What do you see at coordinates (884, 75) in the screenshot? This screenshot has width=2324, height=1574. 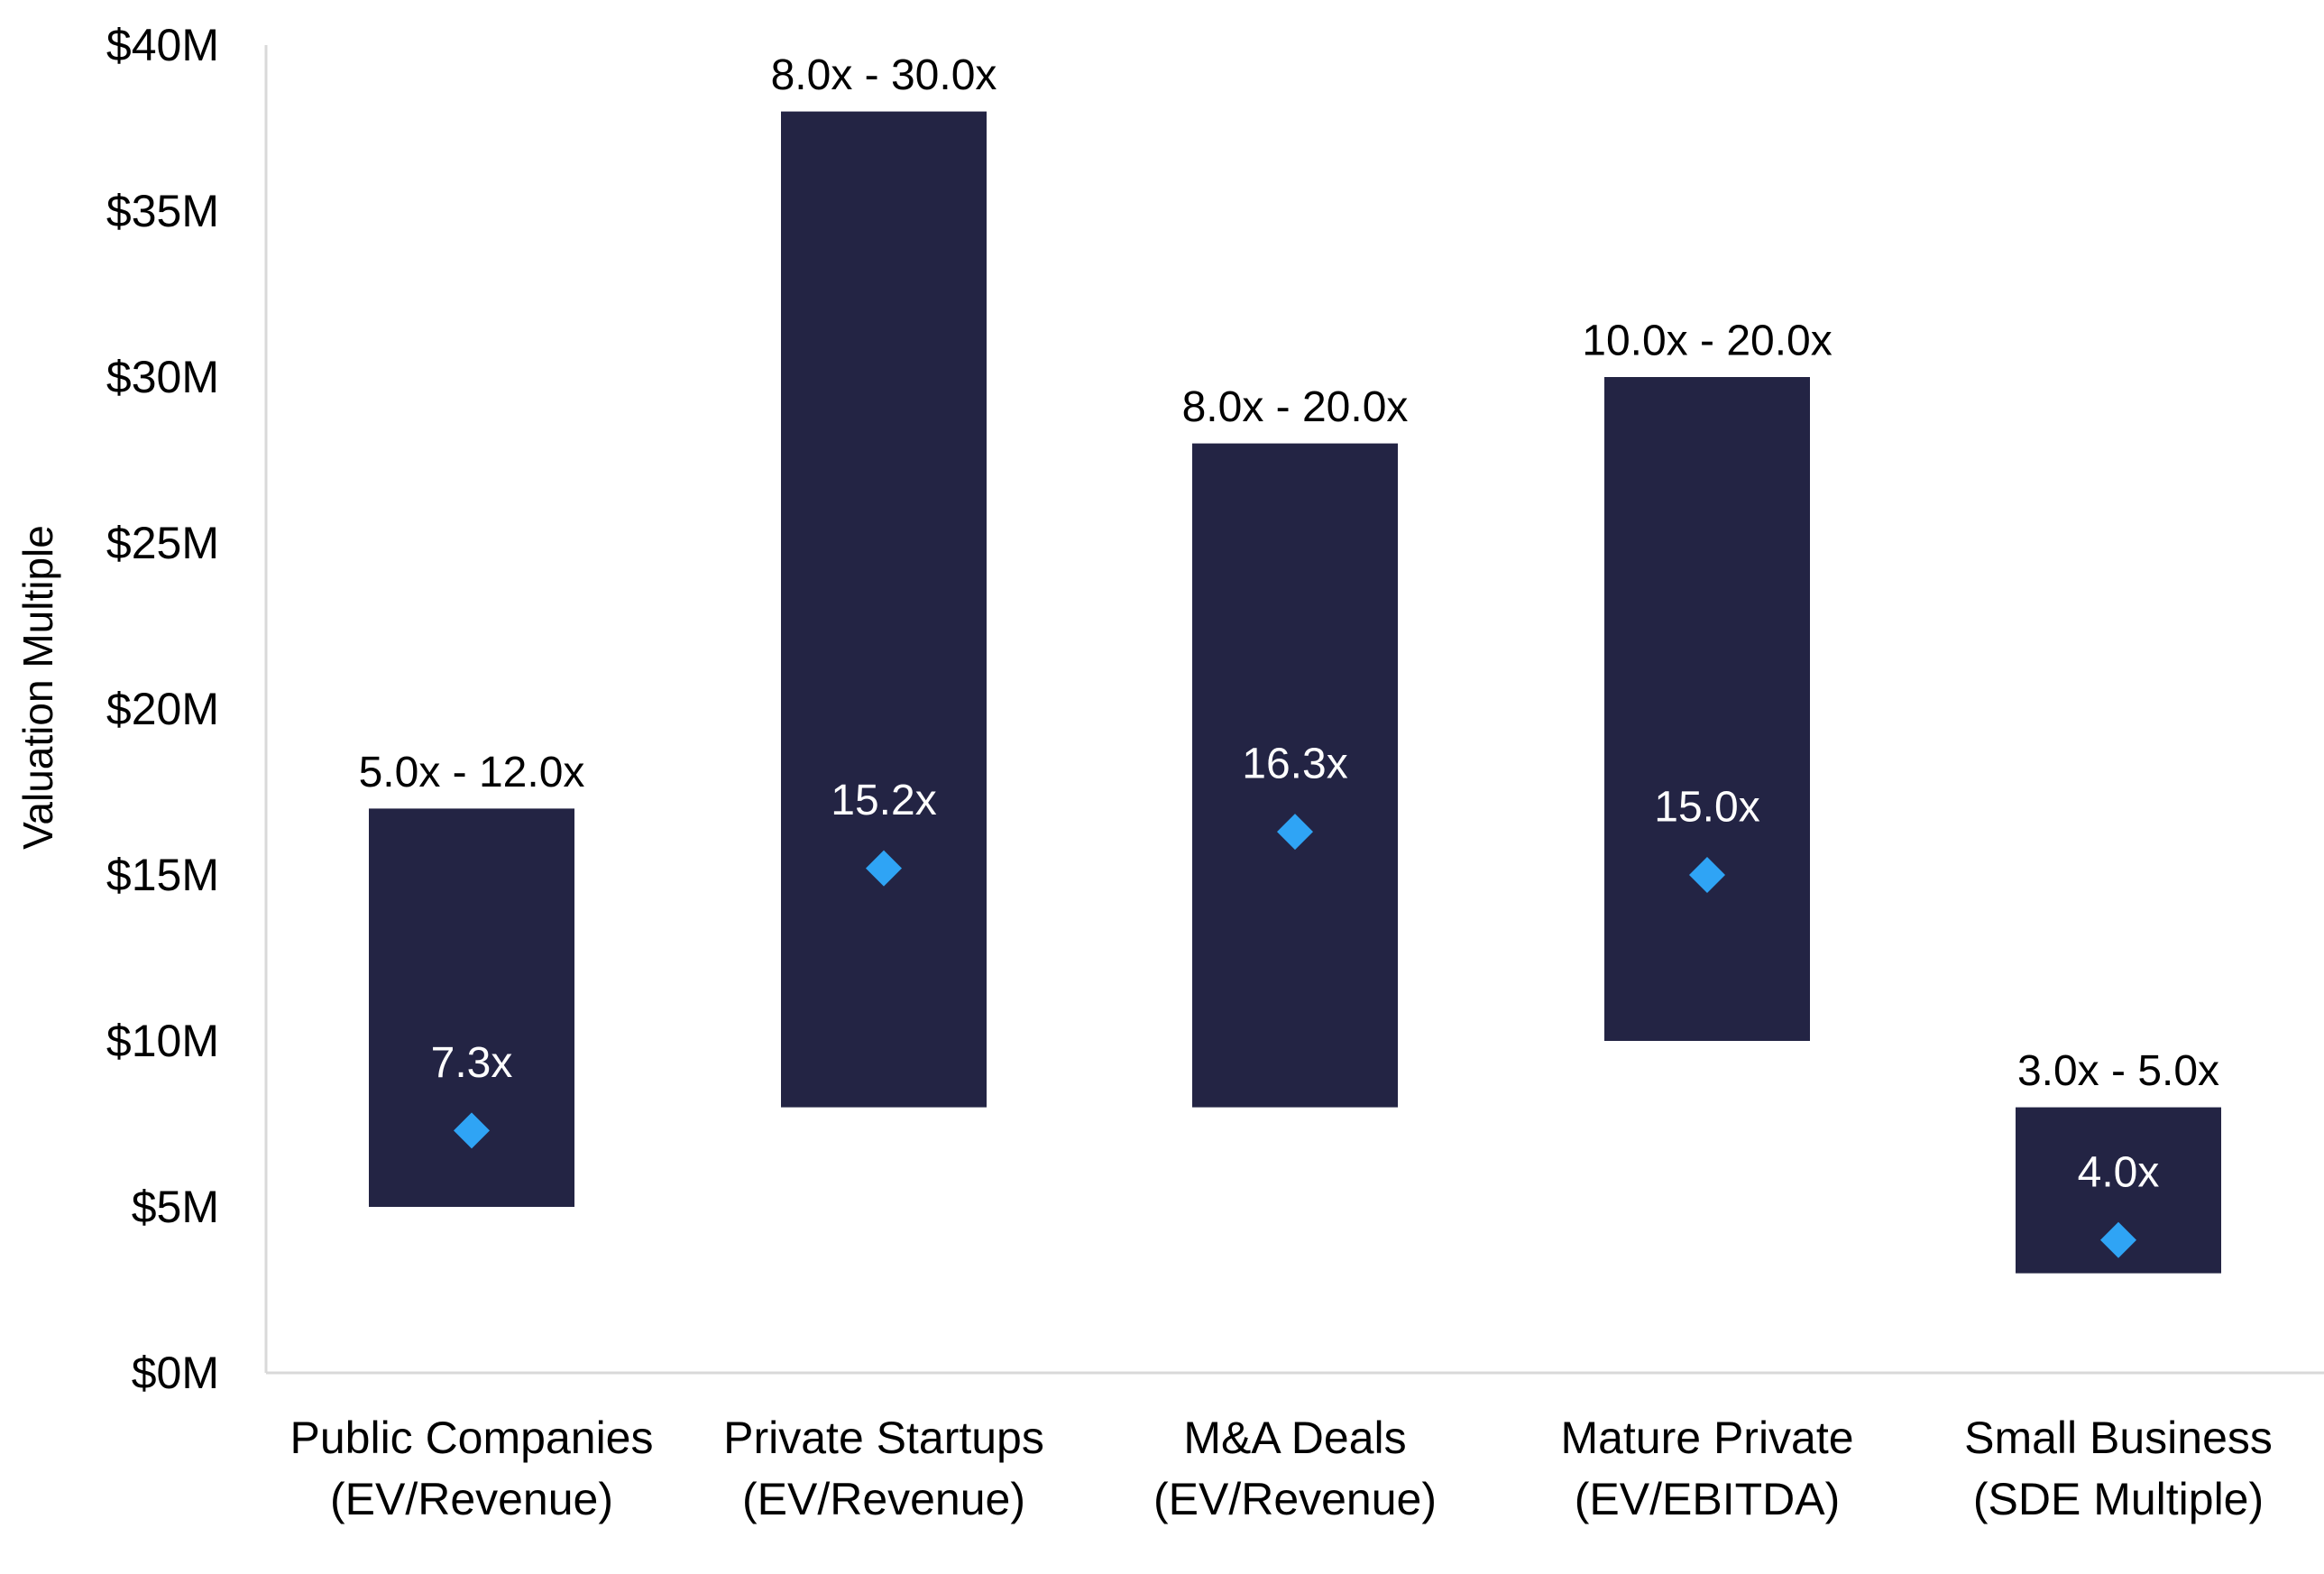 I see `range-label: 8.0x - 30.0x` at bounding box center [884, 75].